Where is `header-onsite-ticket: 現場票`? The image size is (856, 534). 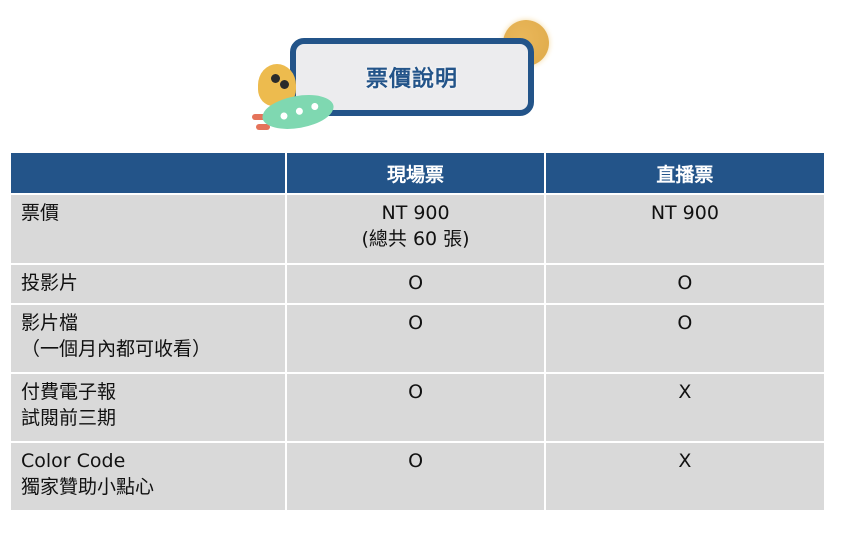 header-onsite-ticket: 現場票 is located at coordinates (415, 173).